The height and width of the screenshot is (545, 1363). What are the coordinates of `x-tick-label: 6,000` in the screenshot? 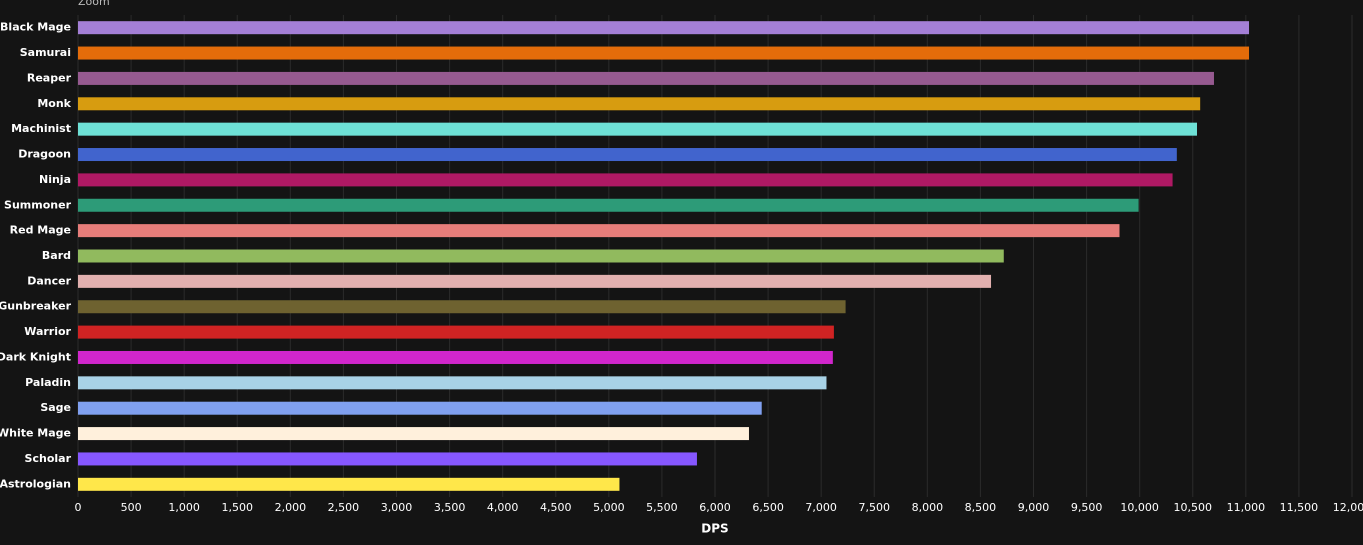 It's located at (715, 507).